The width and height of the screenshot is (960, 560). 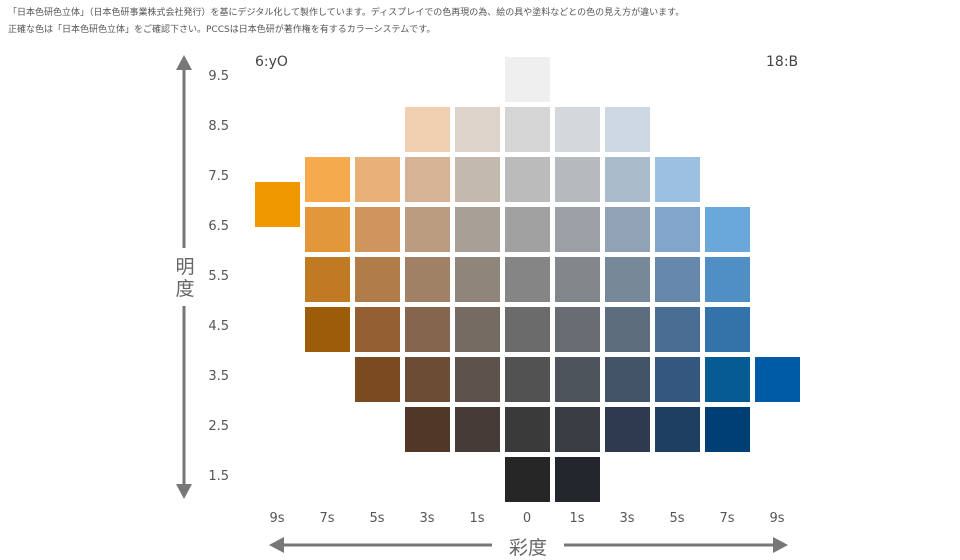 I want to click on value-axis-title: 明度, so click(x=185, y=278).